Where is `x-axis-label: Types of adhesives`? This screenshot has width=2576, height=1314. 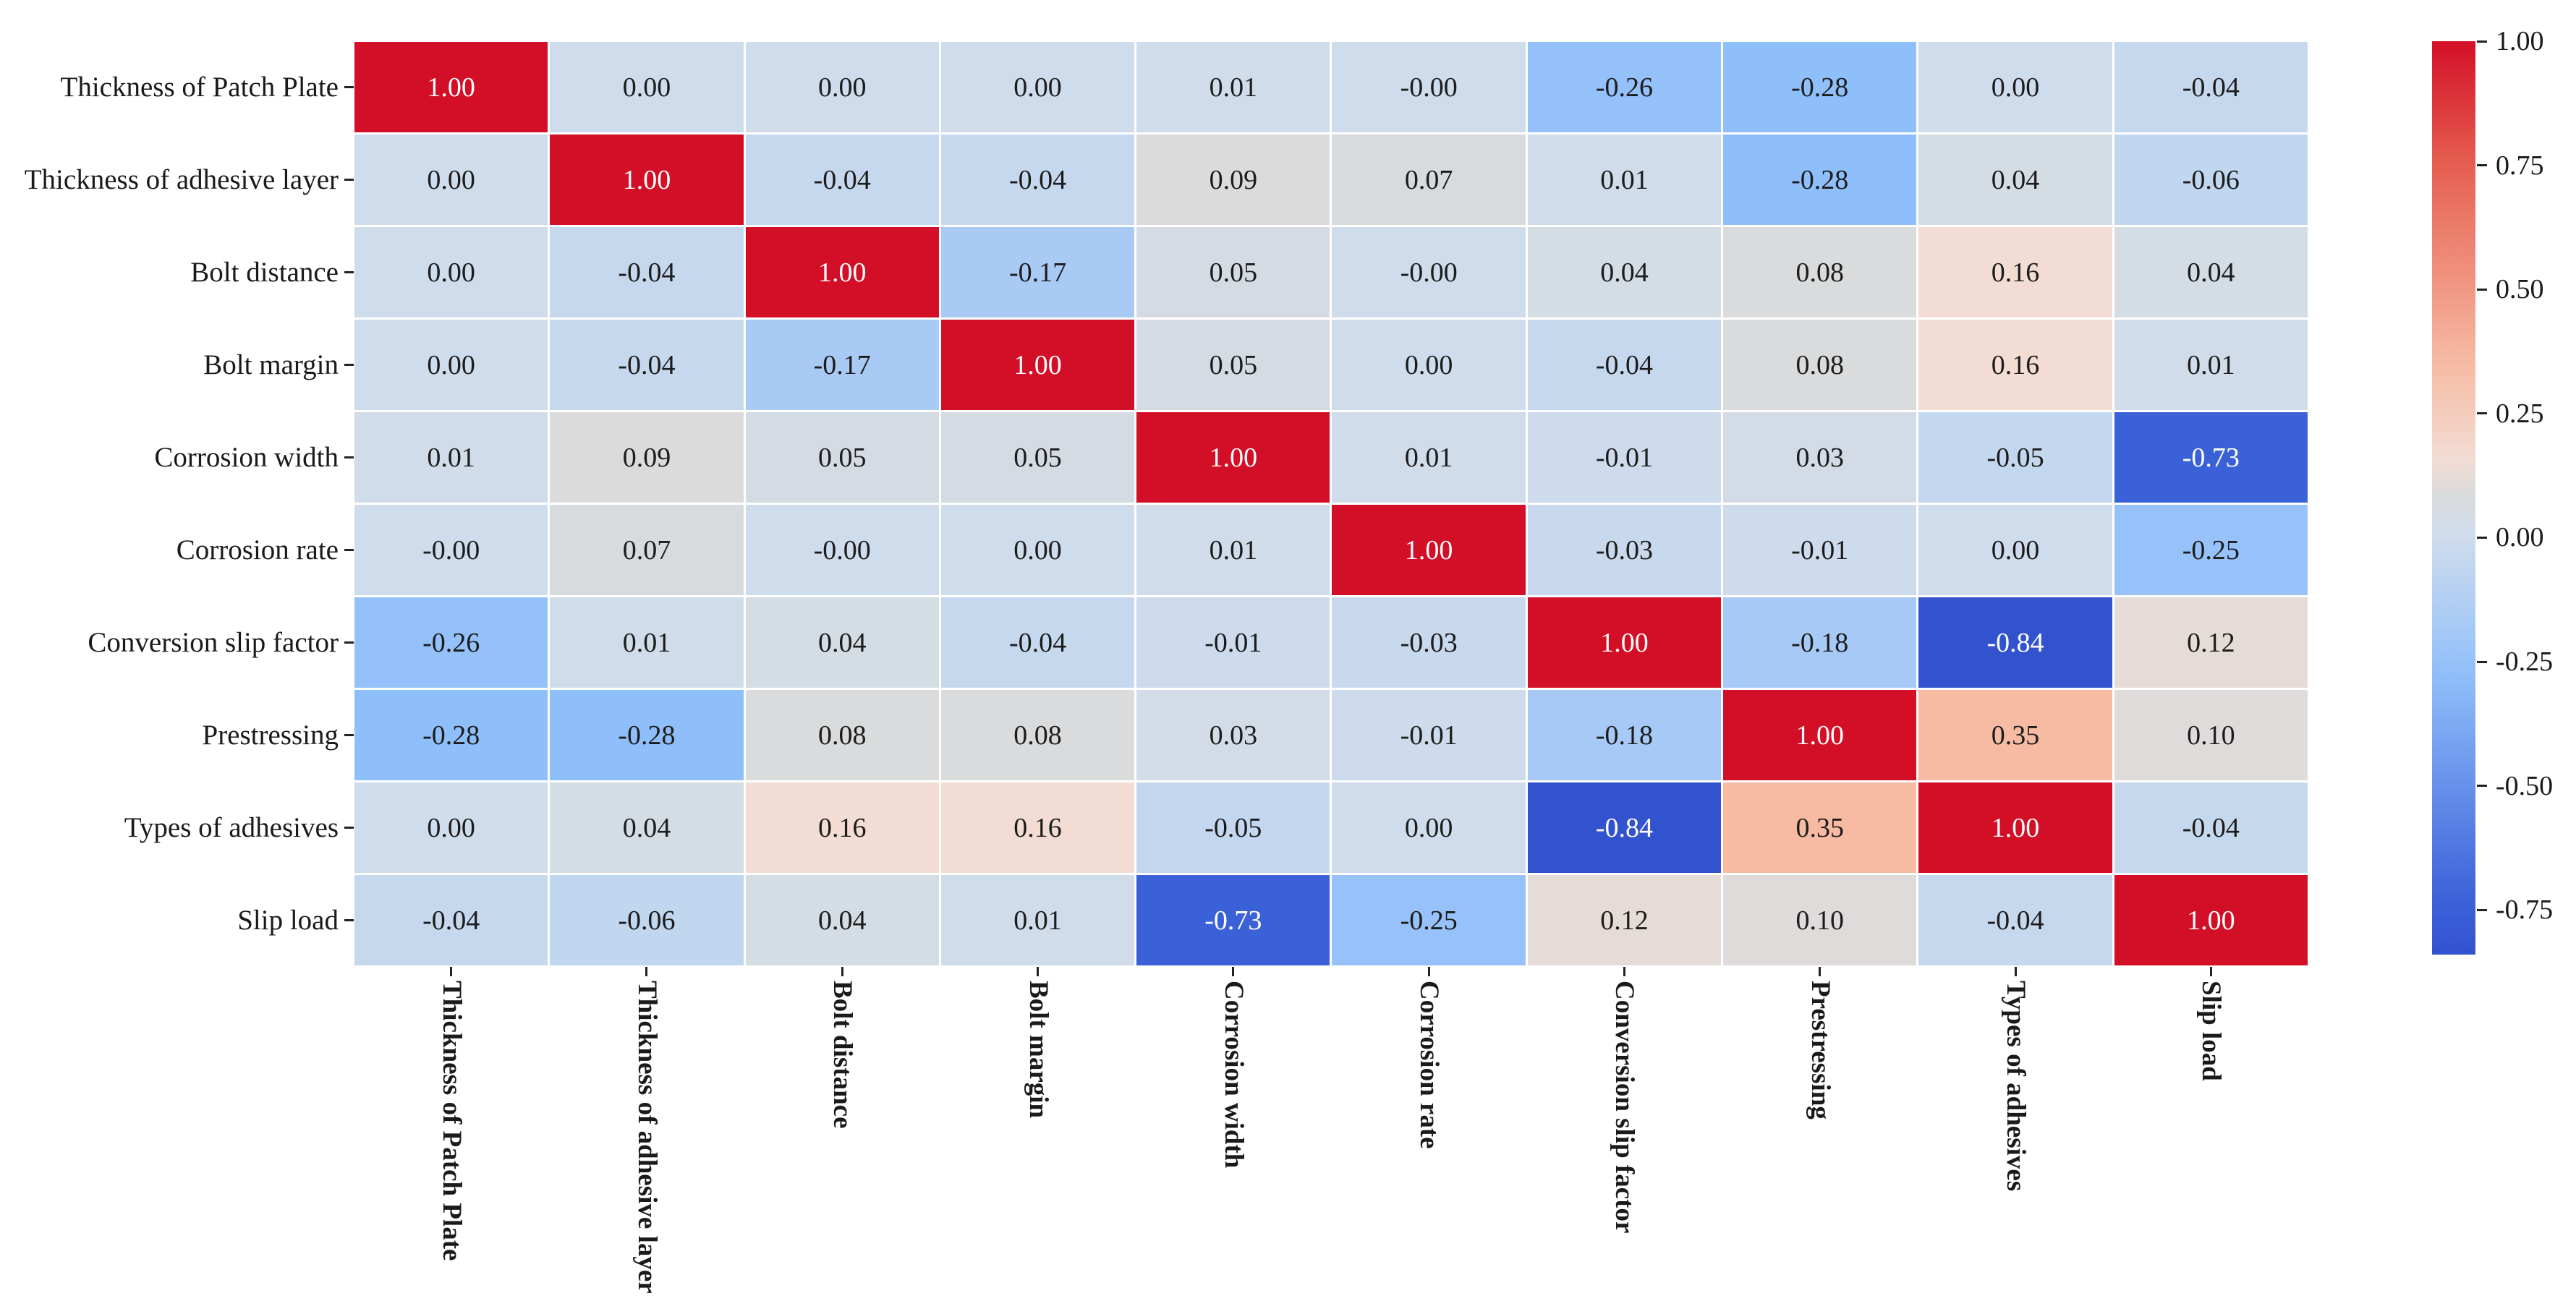 x-axis-label: Types of adhesives is located at coordinates (2016, 1086).